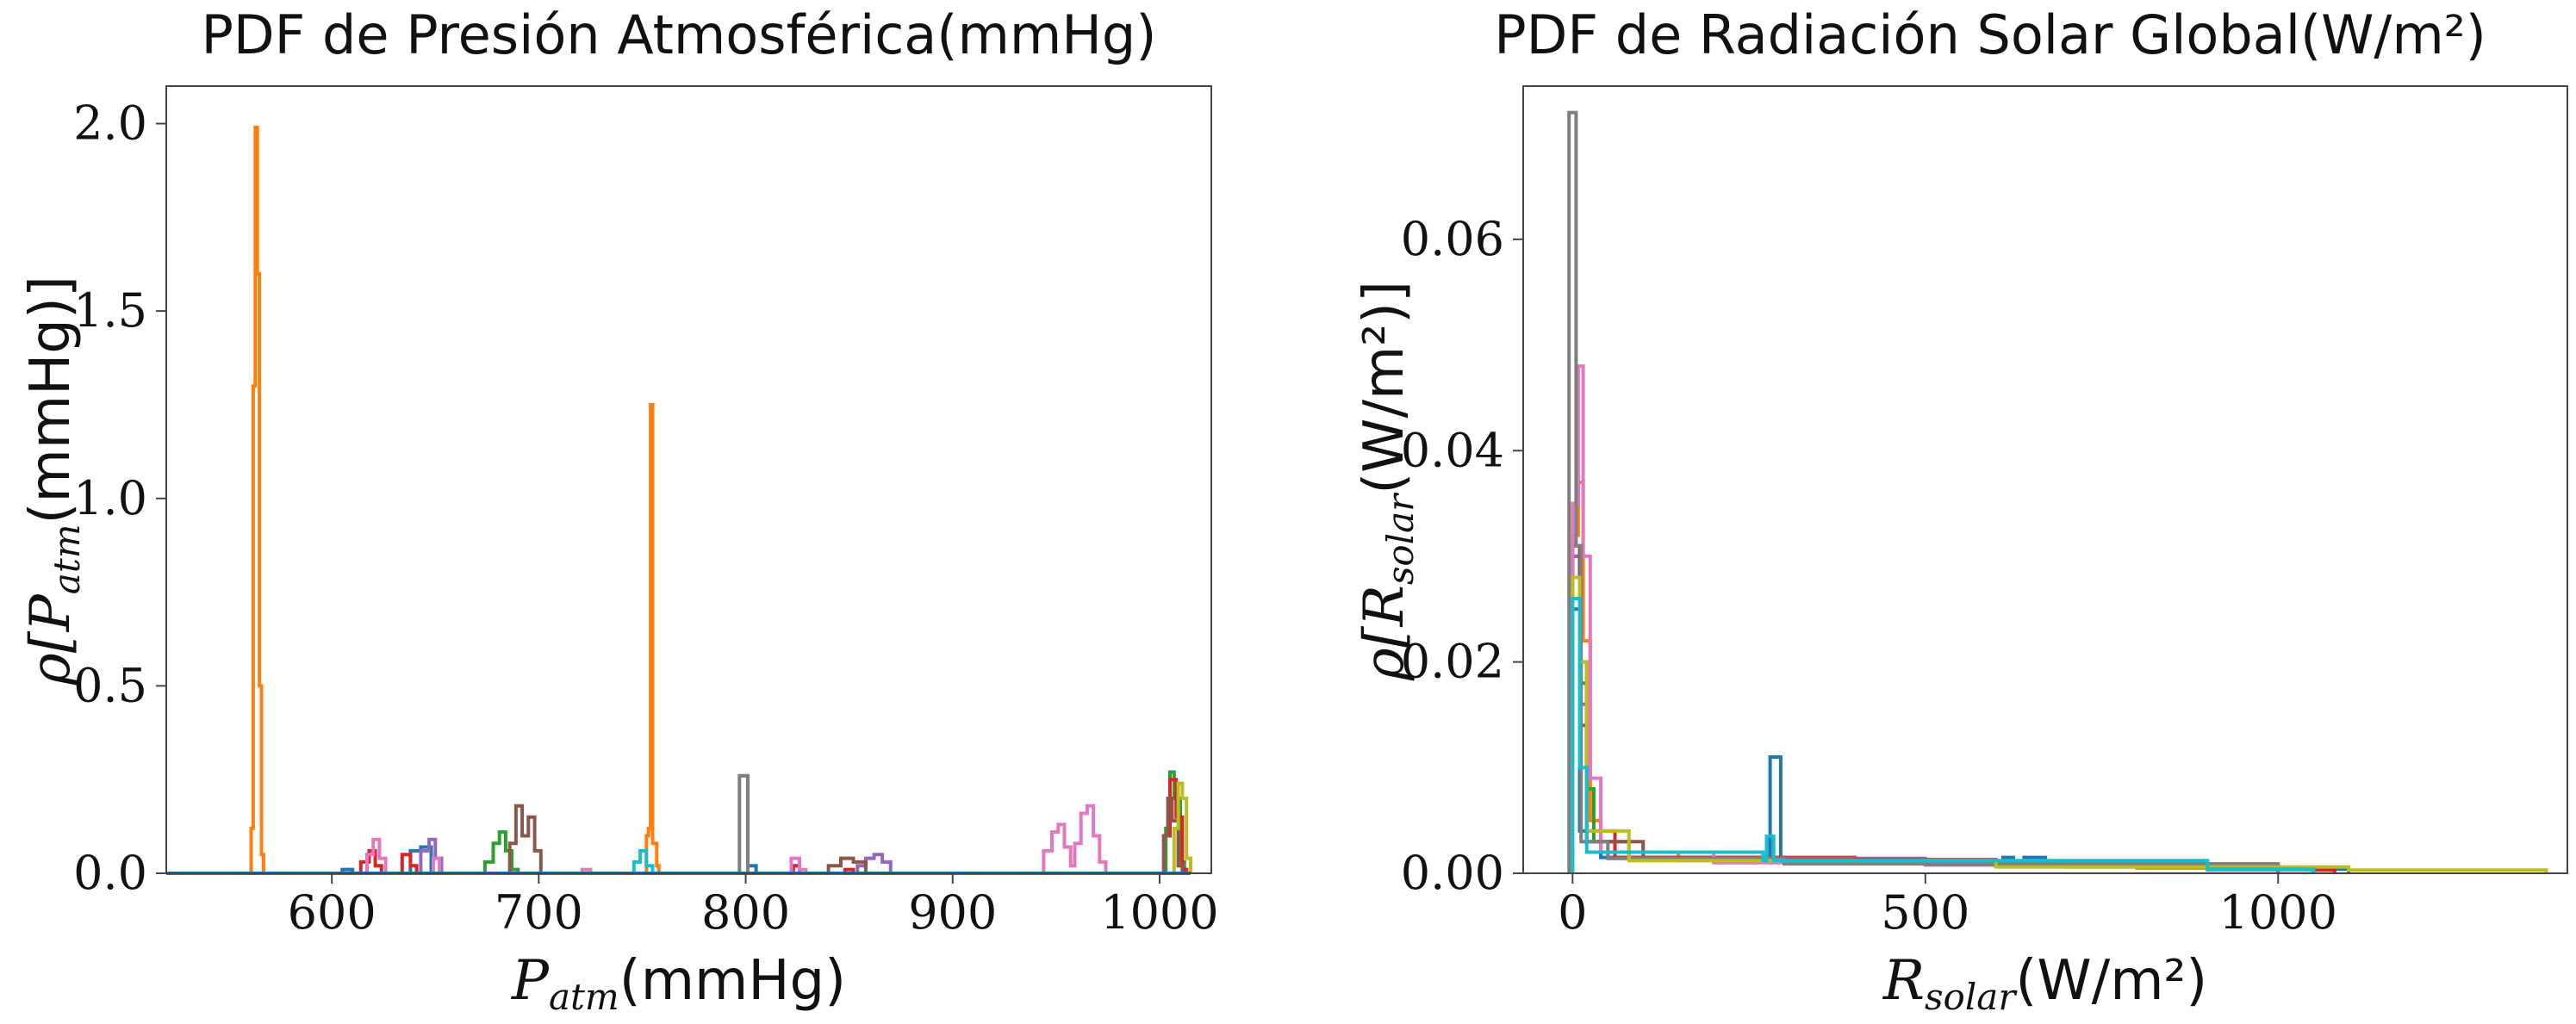 This screenshot has height=1024, width=2576. I want to click on x-axis-label-symbol: R, so click(1904, 981).